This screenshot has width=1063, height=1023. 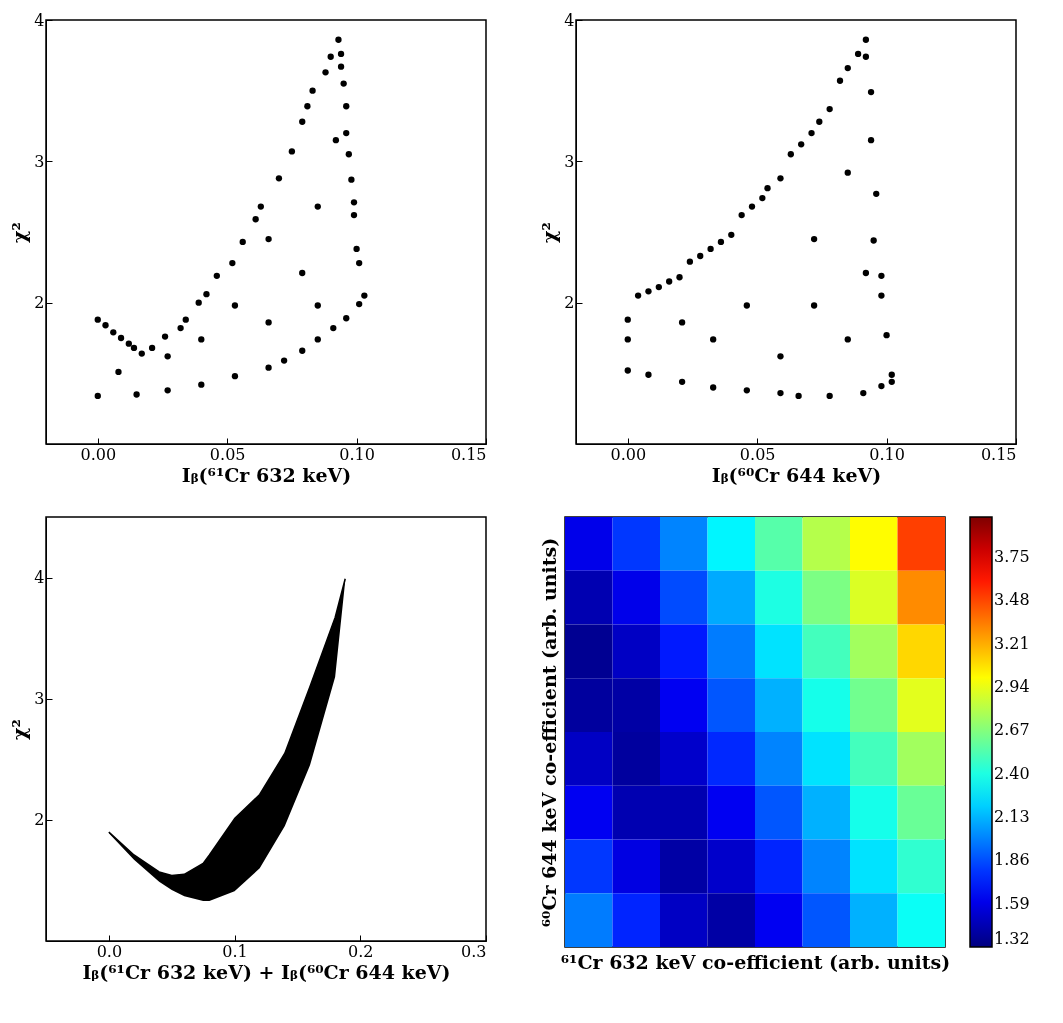 What do you see at coordinates (1012, 773) in the screenshot?
I see `color-bar-label: 2.40` at bounding box center [1012, 773].